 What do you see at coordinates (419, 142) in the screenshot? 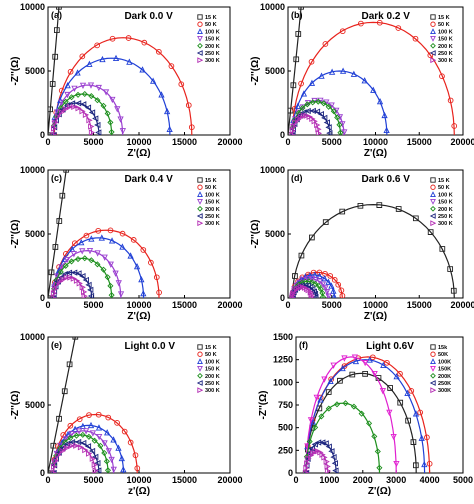
I see `x-tick-label: 15000` at bounding box center [419, 142].